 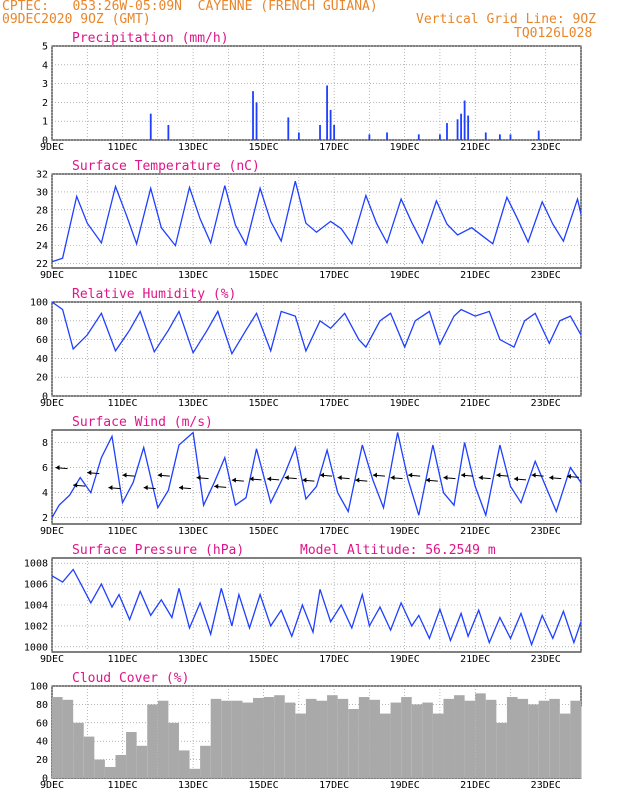 What do you see at coordinates (398, 550) in the screenshot?
I see `panel-subtitle: Model Altitude: 56.2549 m` at bounding box center [398, 550].